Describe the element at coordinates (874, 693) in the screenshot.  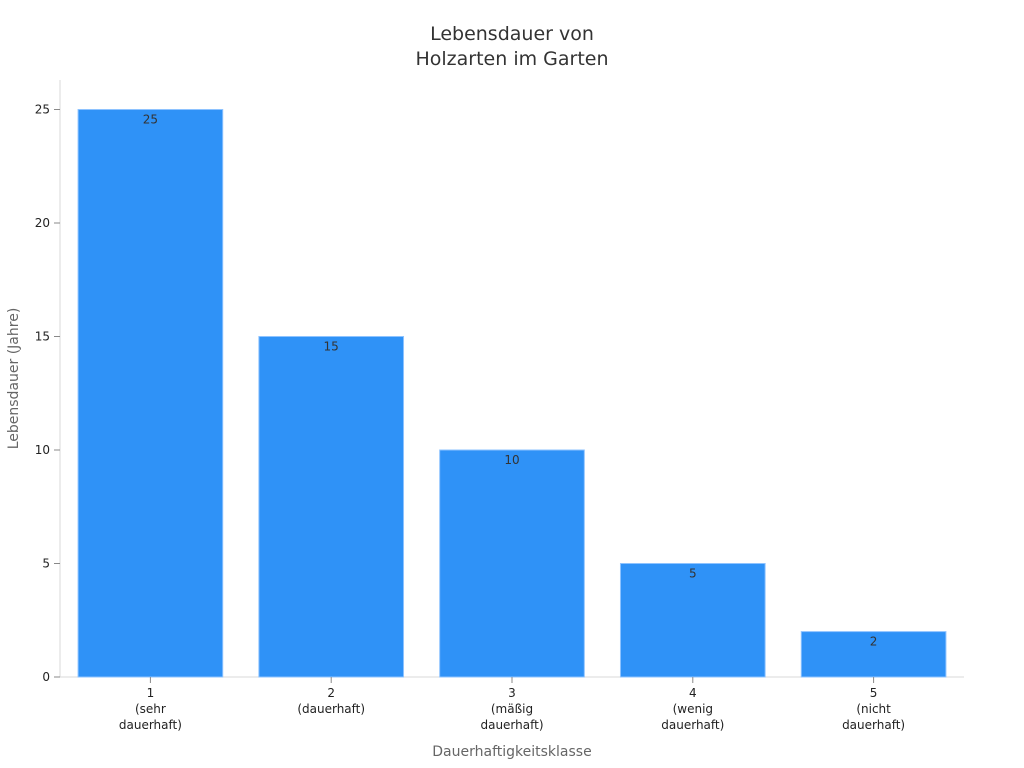
I see `x-tick-label-line: 5` at that location.